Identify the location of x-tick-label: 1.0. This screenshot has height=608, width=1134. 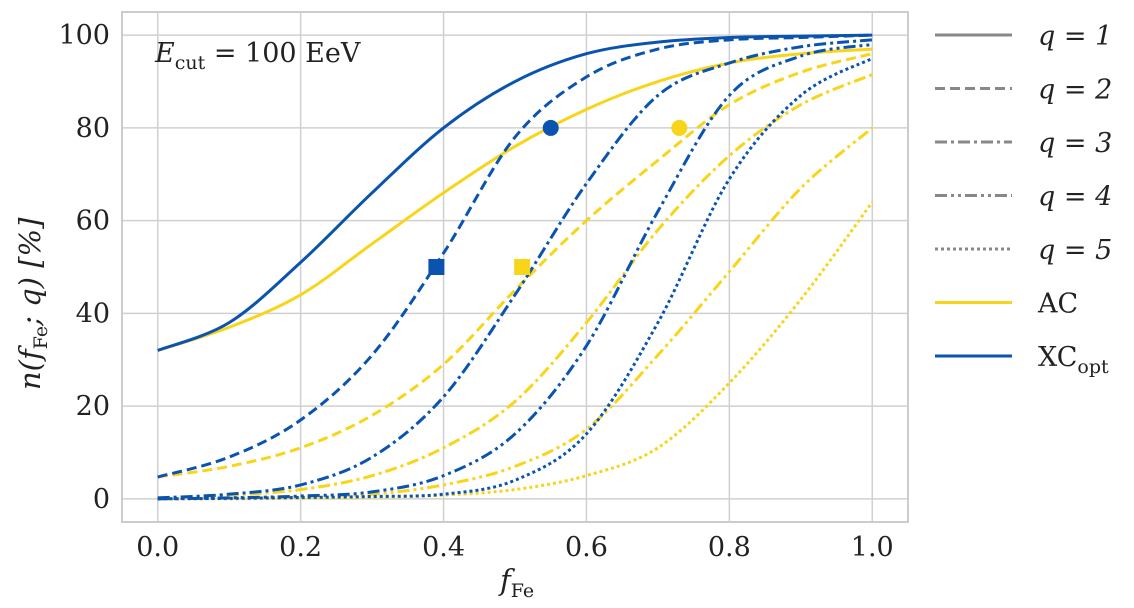
(872, 547).